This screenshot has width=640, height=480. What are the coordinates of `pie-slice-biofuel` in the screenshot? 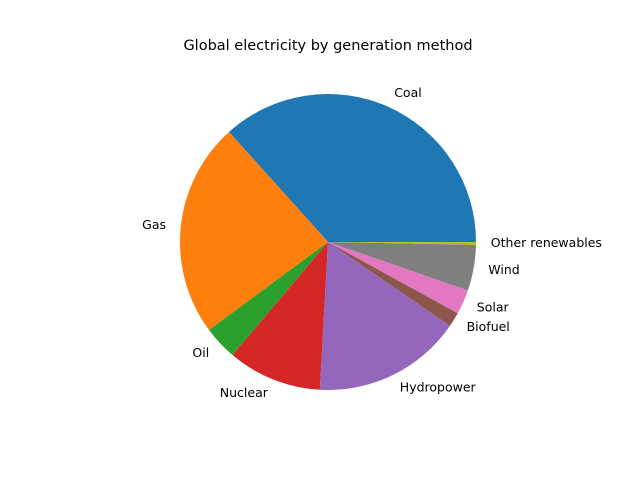 It's located at (393, 284).